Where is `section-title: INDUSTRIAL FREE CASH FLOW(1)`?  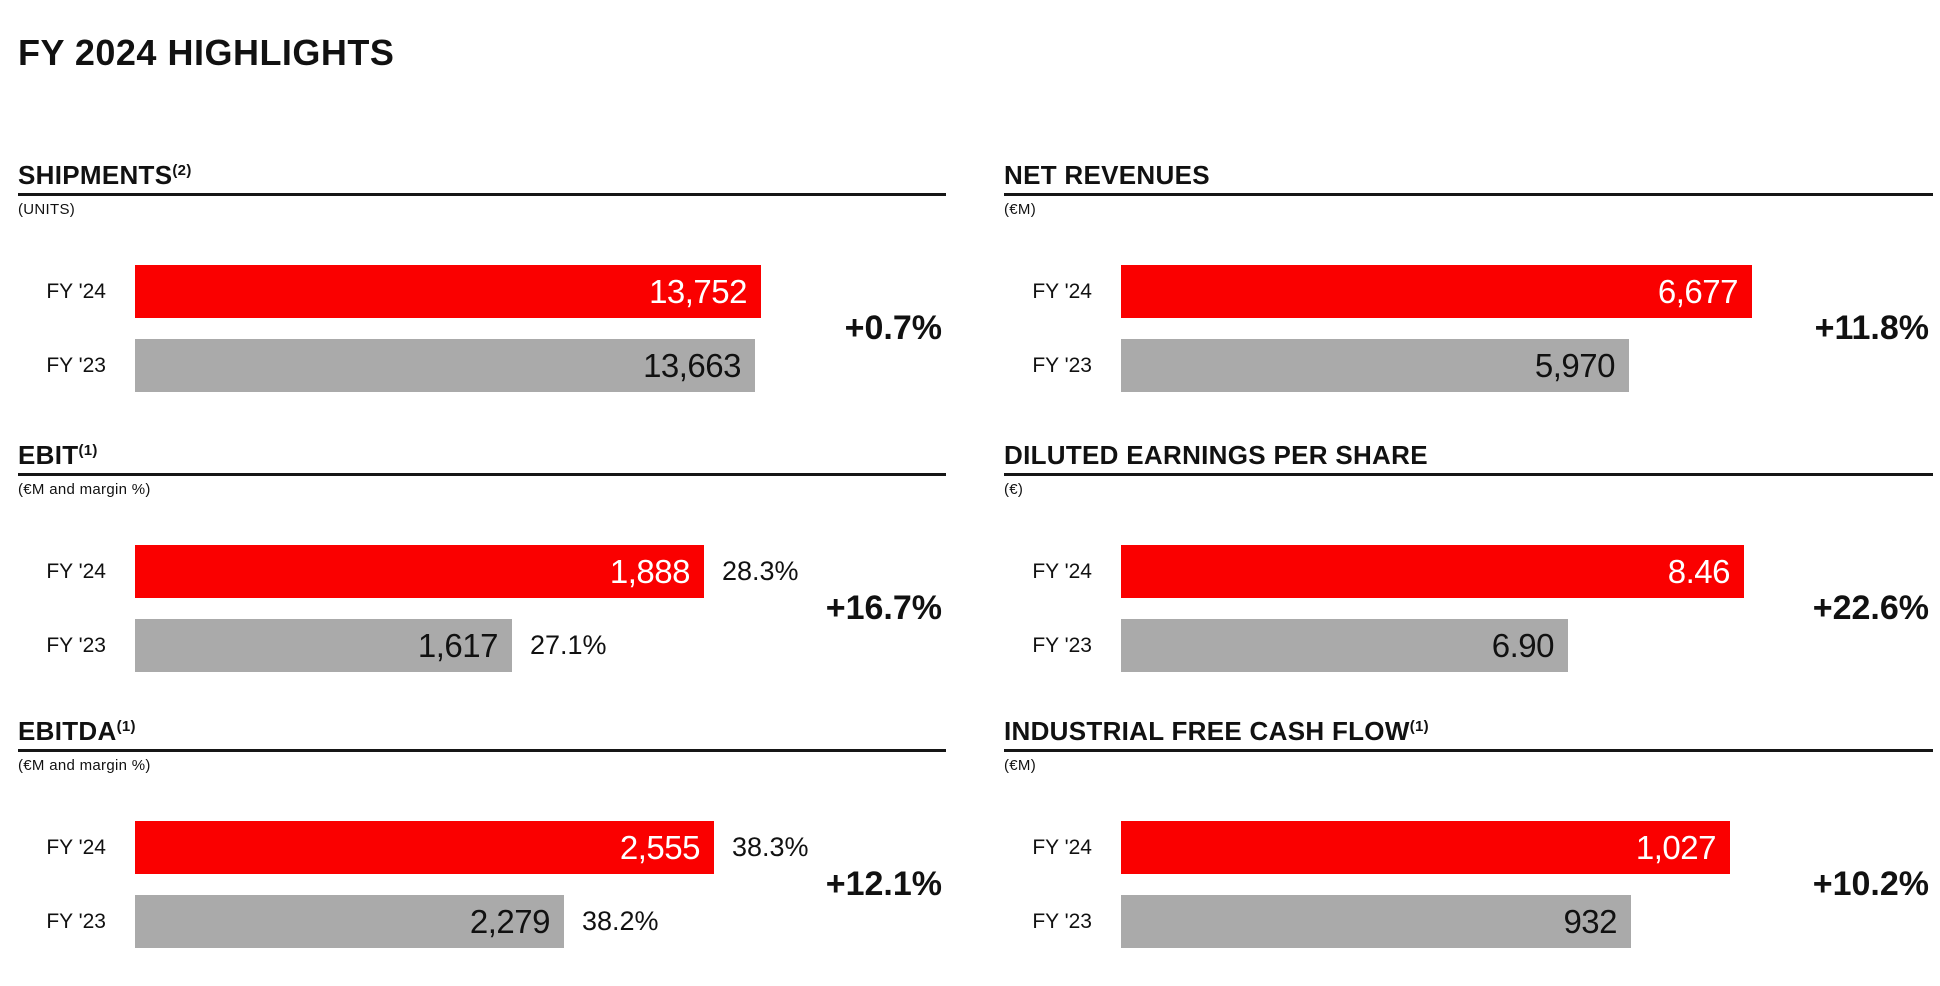 section-title: INDUSTRIAL FREE CASH FLOW(1) is located at coordinates (1216, 731).